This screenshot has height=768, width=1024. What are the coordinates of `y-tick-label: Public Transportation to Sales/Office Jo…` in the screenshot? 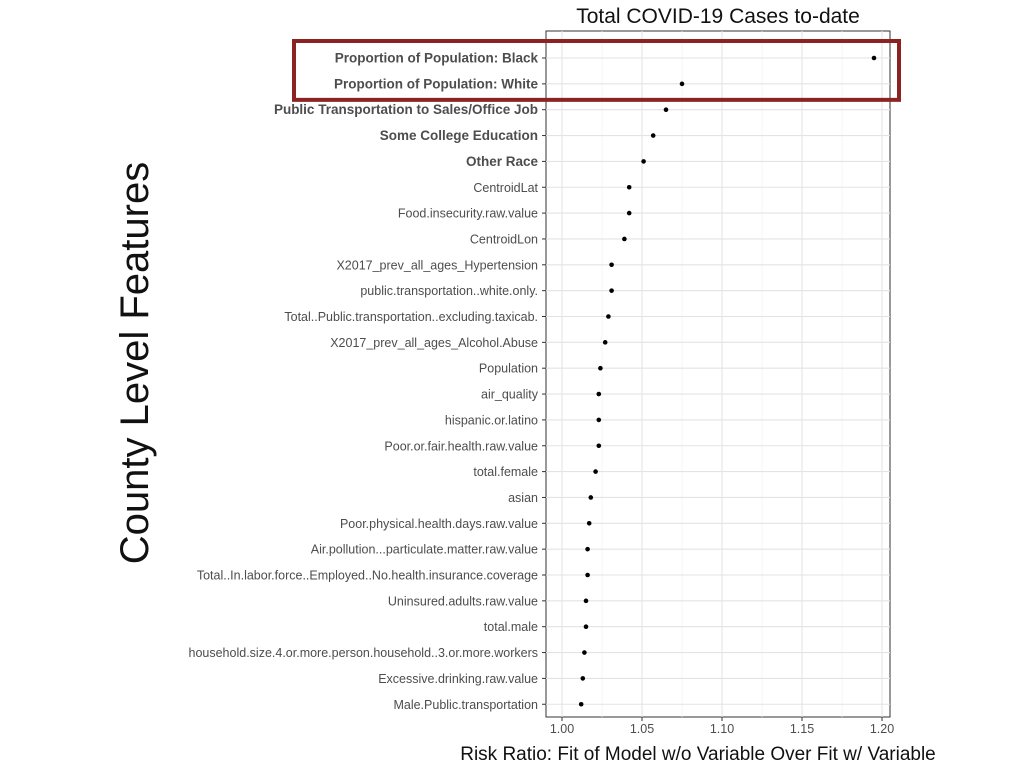 It's located at (406, 109).